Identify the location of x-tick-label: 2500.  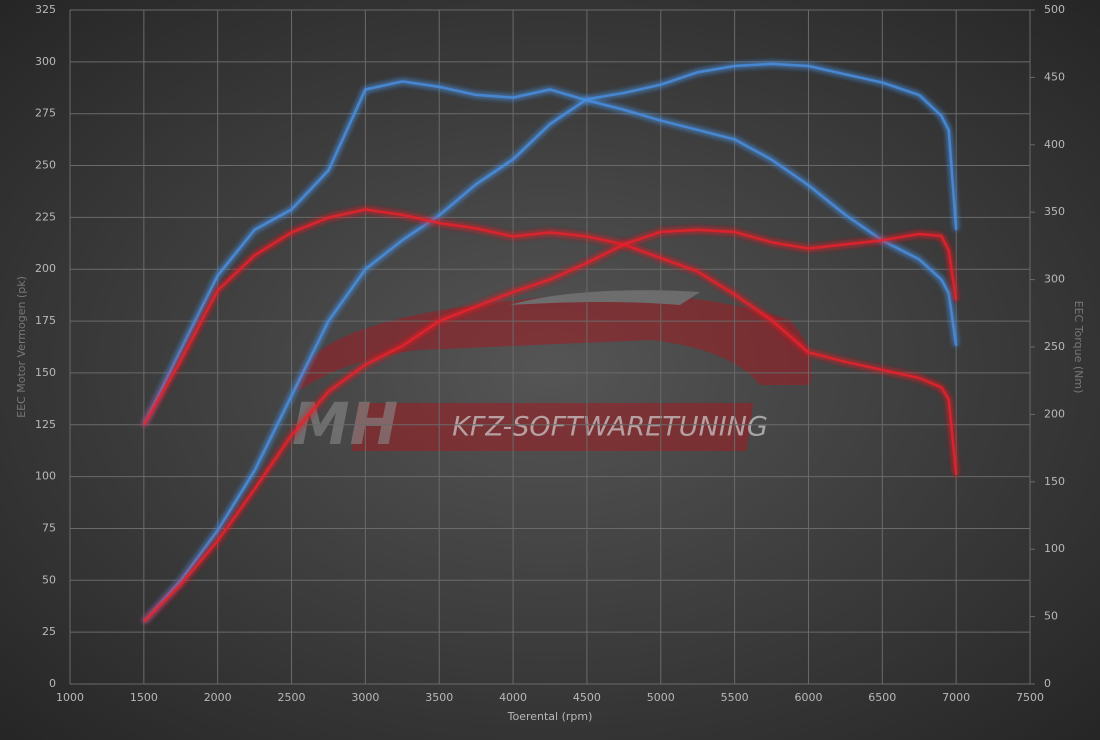
(292, 697).